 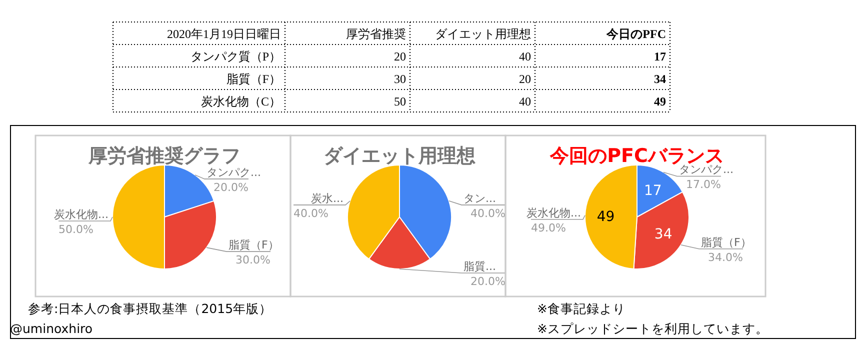 What do you see at coordinates (253, 260) in the screenshot?
I see `data-label: 30.0%` at bounding box center [253, 260].